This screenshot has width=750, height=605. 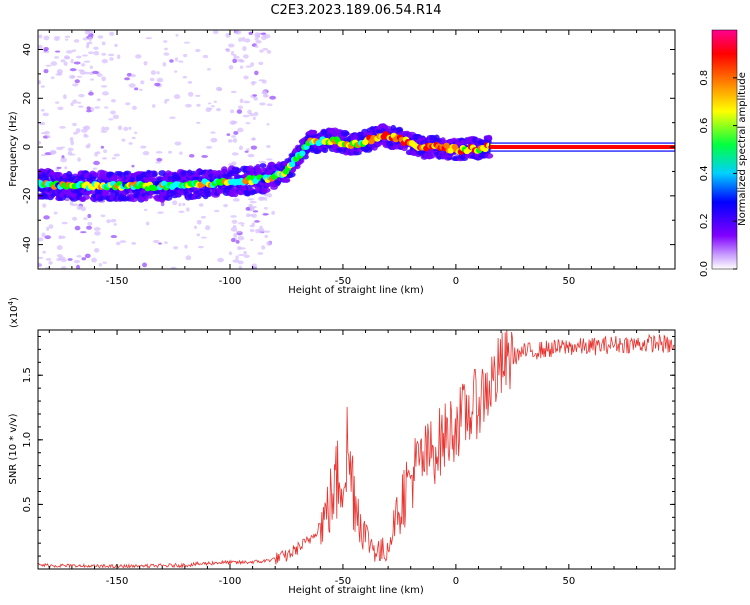 I want to click on x-tick-label: 50, so click(x=568, y=281).